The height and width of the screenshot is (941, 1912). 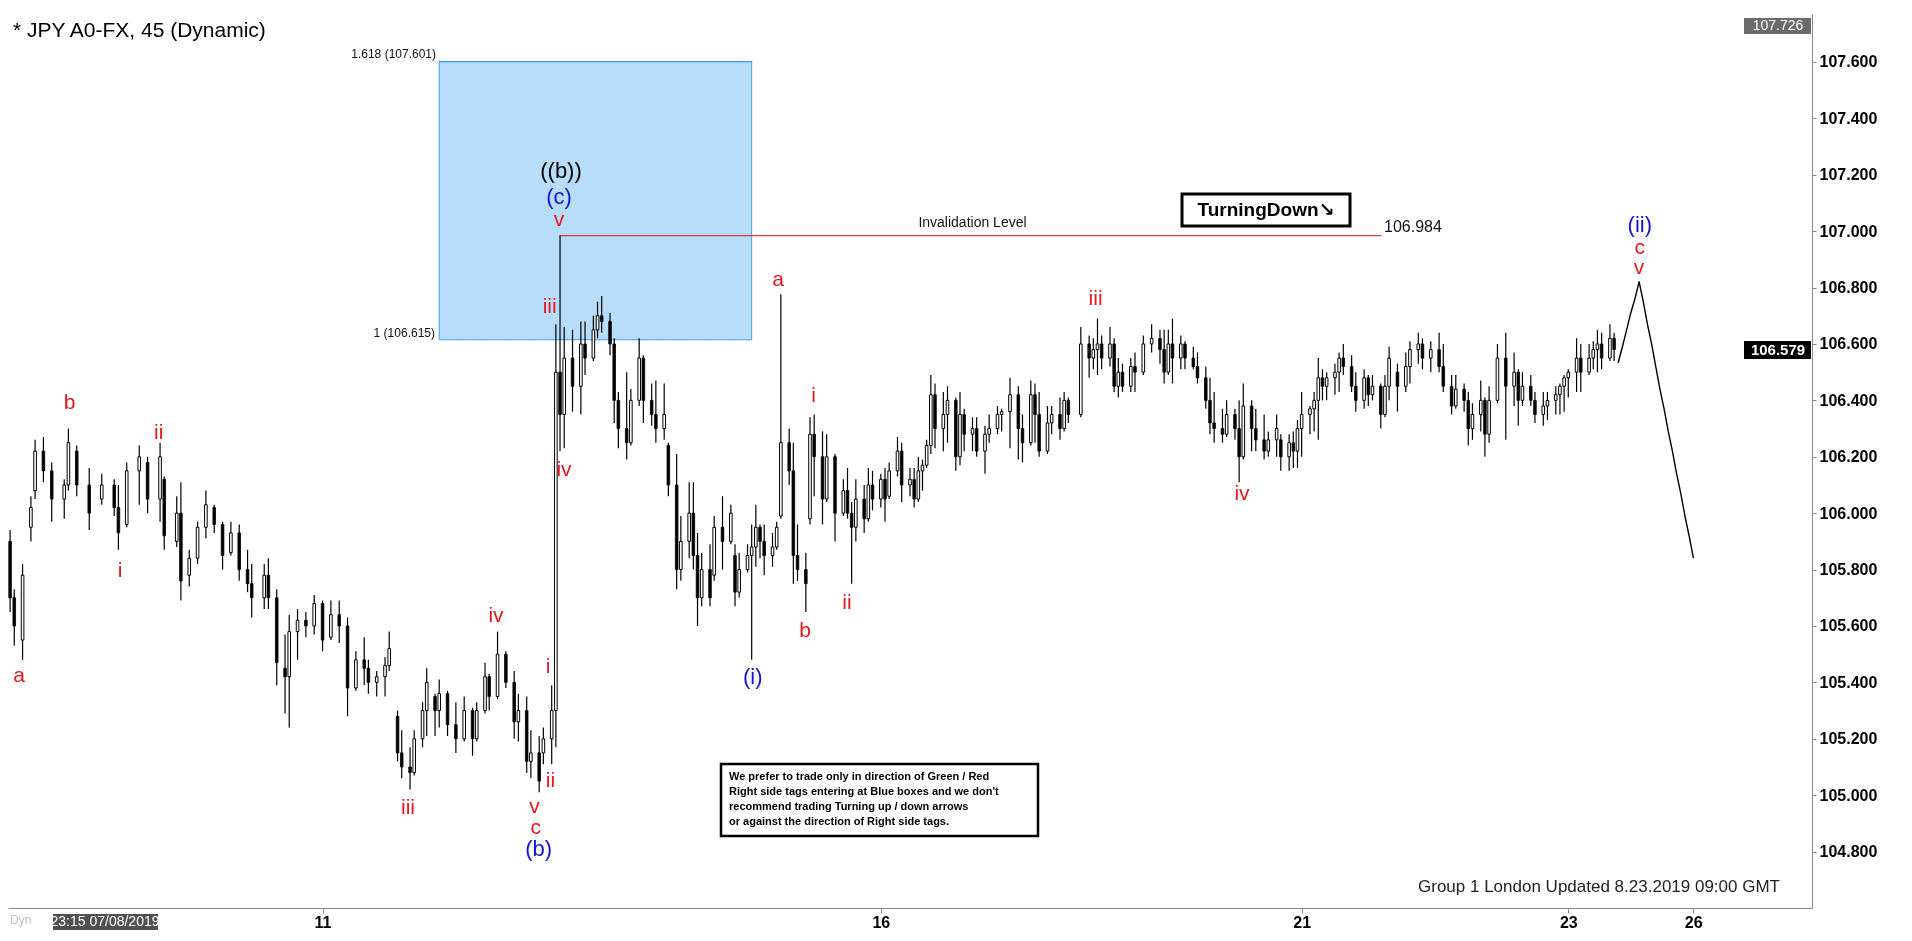 I want to click on annotation: 106.984, so click(x=1413, y=226).